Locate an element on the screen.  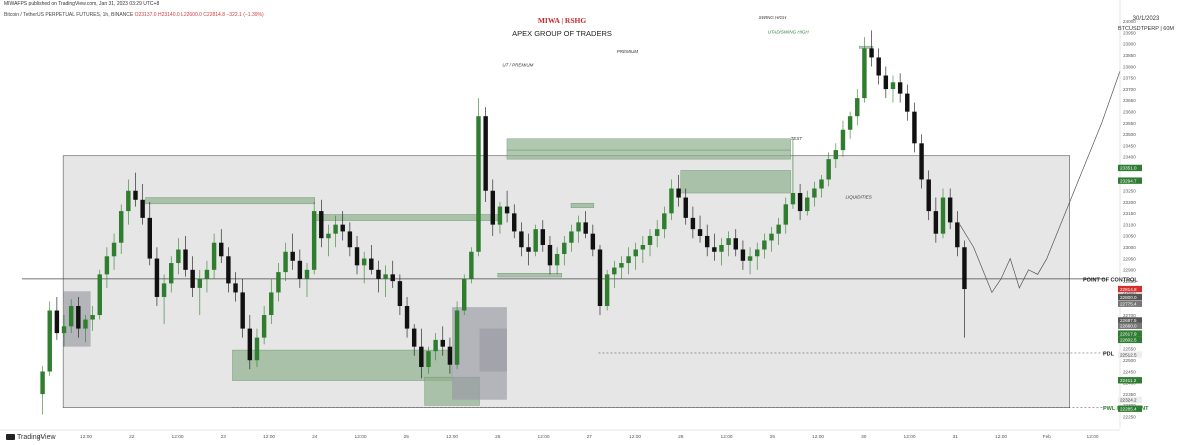
price-tick: 23500 is located at coordinates (1129, 134).